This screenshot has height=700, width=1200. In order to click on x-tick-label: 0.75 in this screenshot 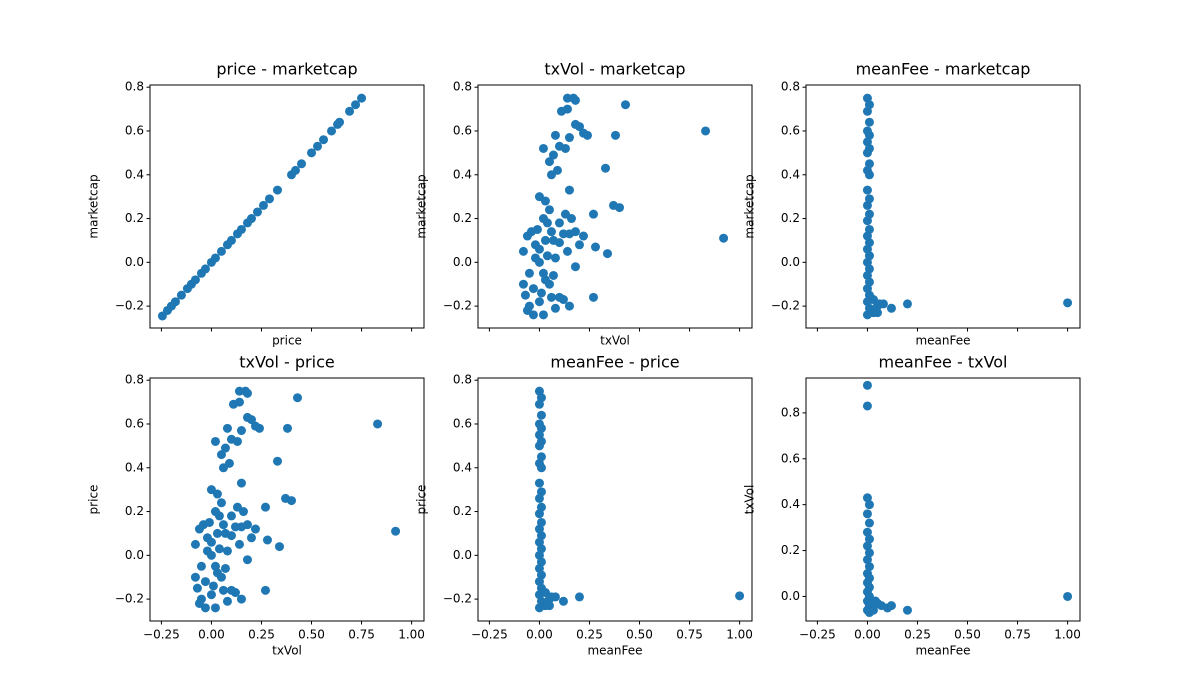, I will do `click(1017, 635)`.